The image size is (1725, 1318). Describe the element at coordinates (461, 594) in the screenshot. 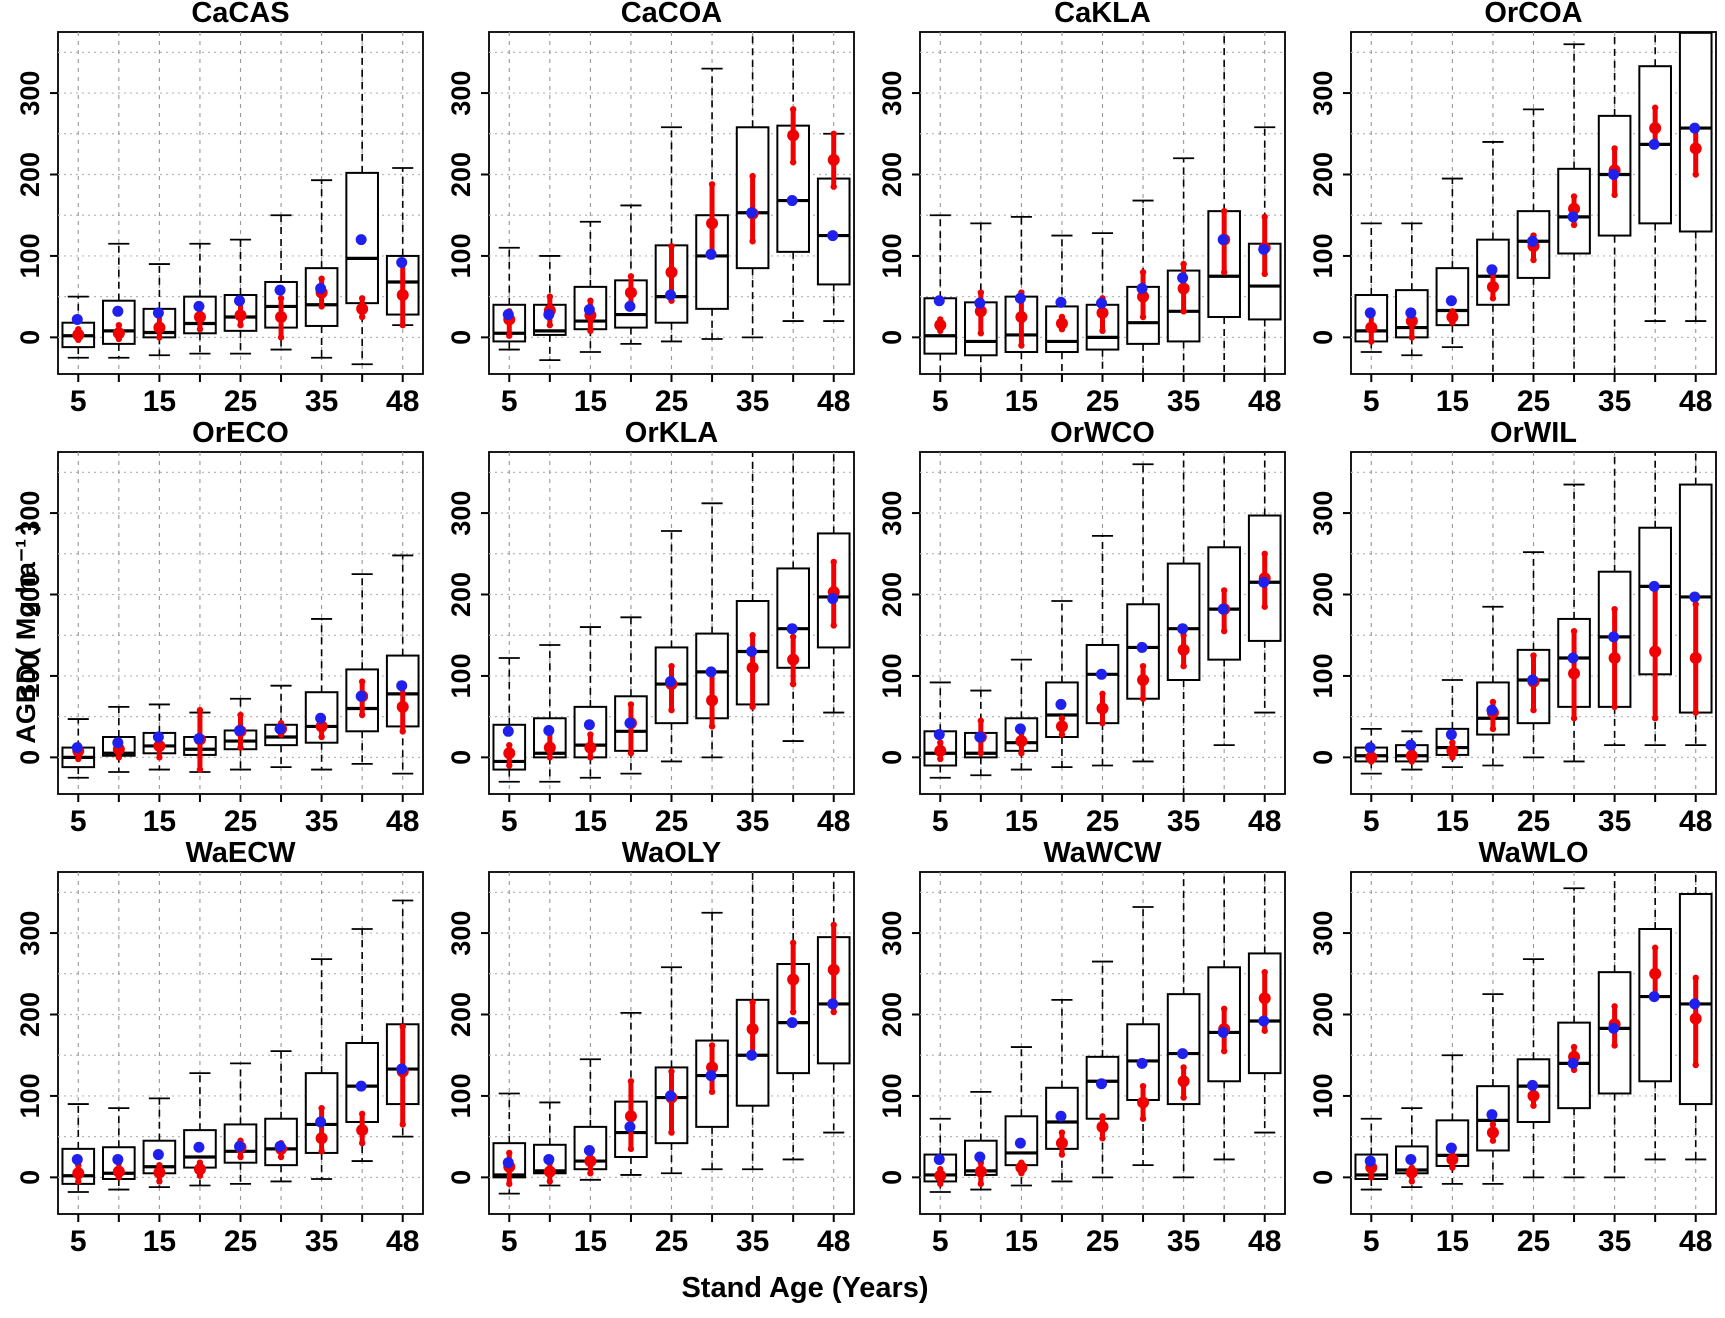

I see `y-tick-label: 200` at that location.